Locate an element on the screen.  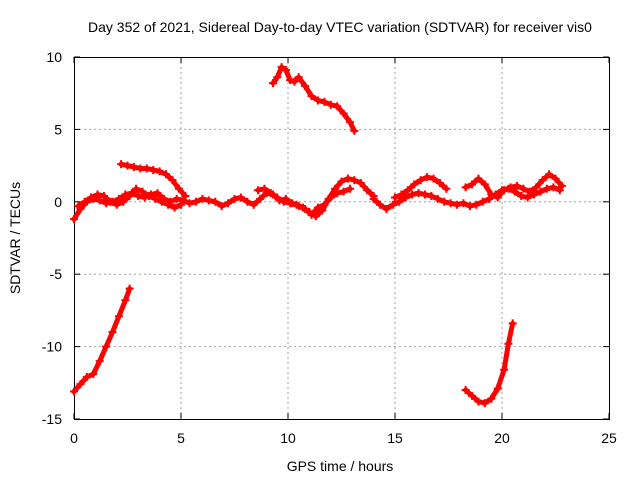
x-tick-label: 20 is located at coordinates (502, 438).